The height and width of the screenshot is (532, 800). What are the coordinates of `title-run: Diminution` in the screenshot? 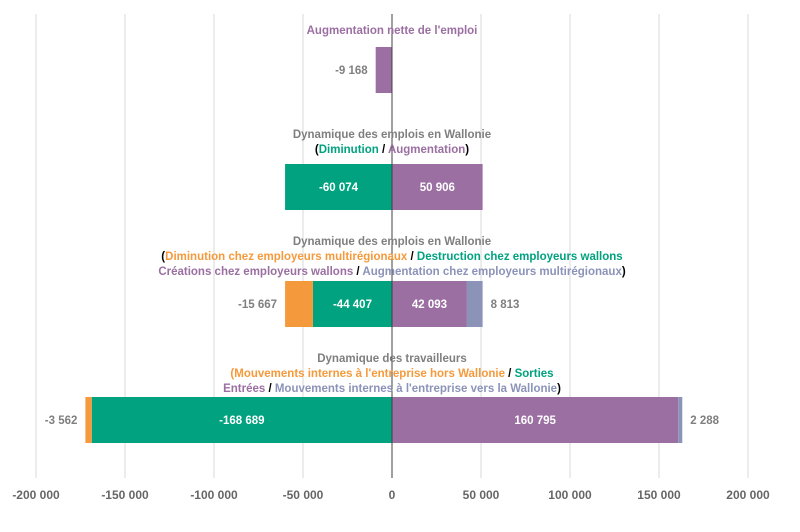 It's located at (349, 150).